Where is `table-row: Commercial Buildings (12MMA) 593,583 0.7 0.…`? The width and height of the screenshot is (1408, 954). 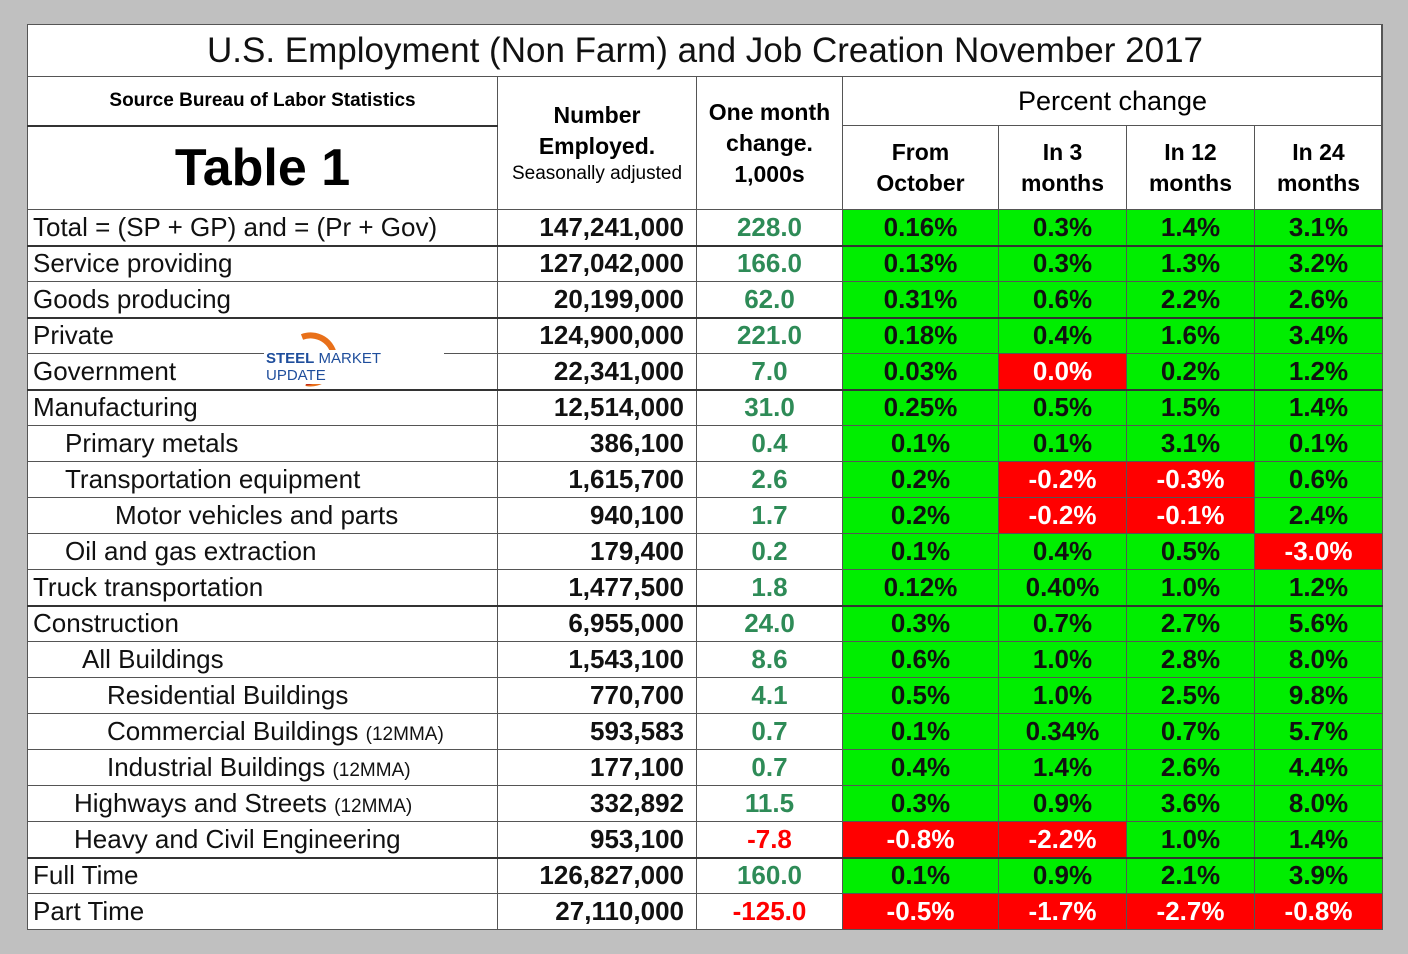 table-row: Commercial Buildings (12MMA) 593,583 0.7 0.… is located at coordinates (705, 731).